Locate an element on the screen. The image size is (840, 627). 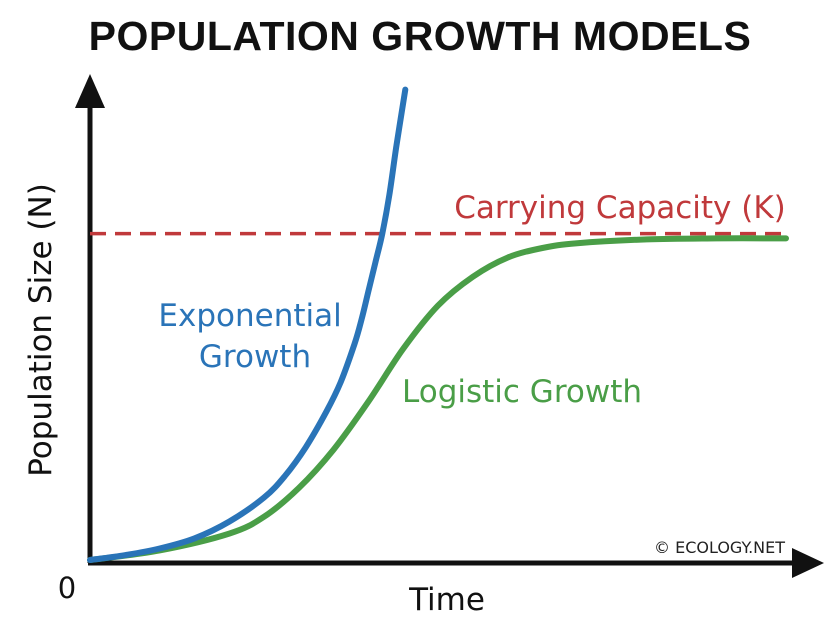
y-axis-arrow is located at coordinates (90, 91).